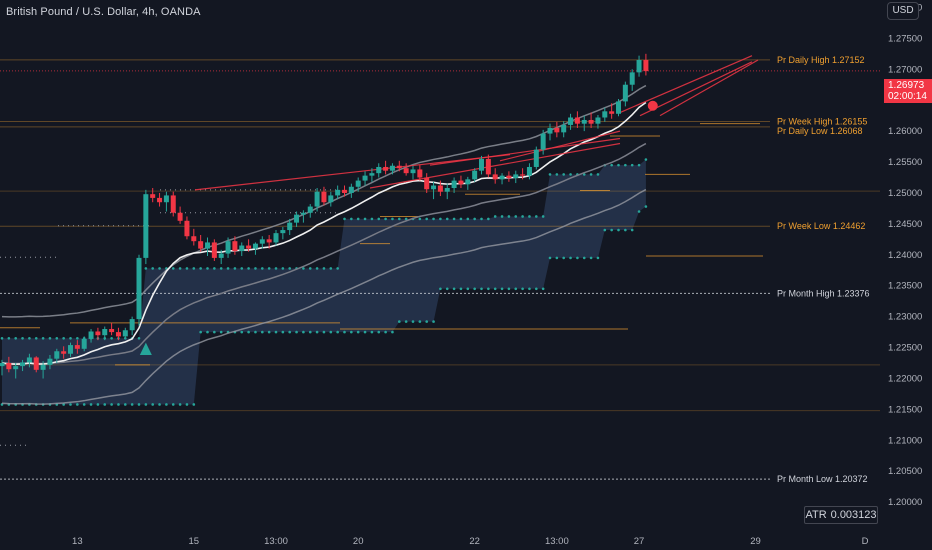 This screenshot has height=550, width=932. What do you see at coordinates (905, 502) in the screenshot?
I see `price-tick-label: 1.20000` at bounding box center [905, 502].